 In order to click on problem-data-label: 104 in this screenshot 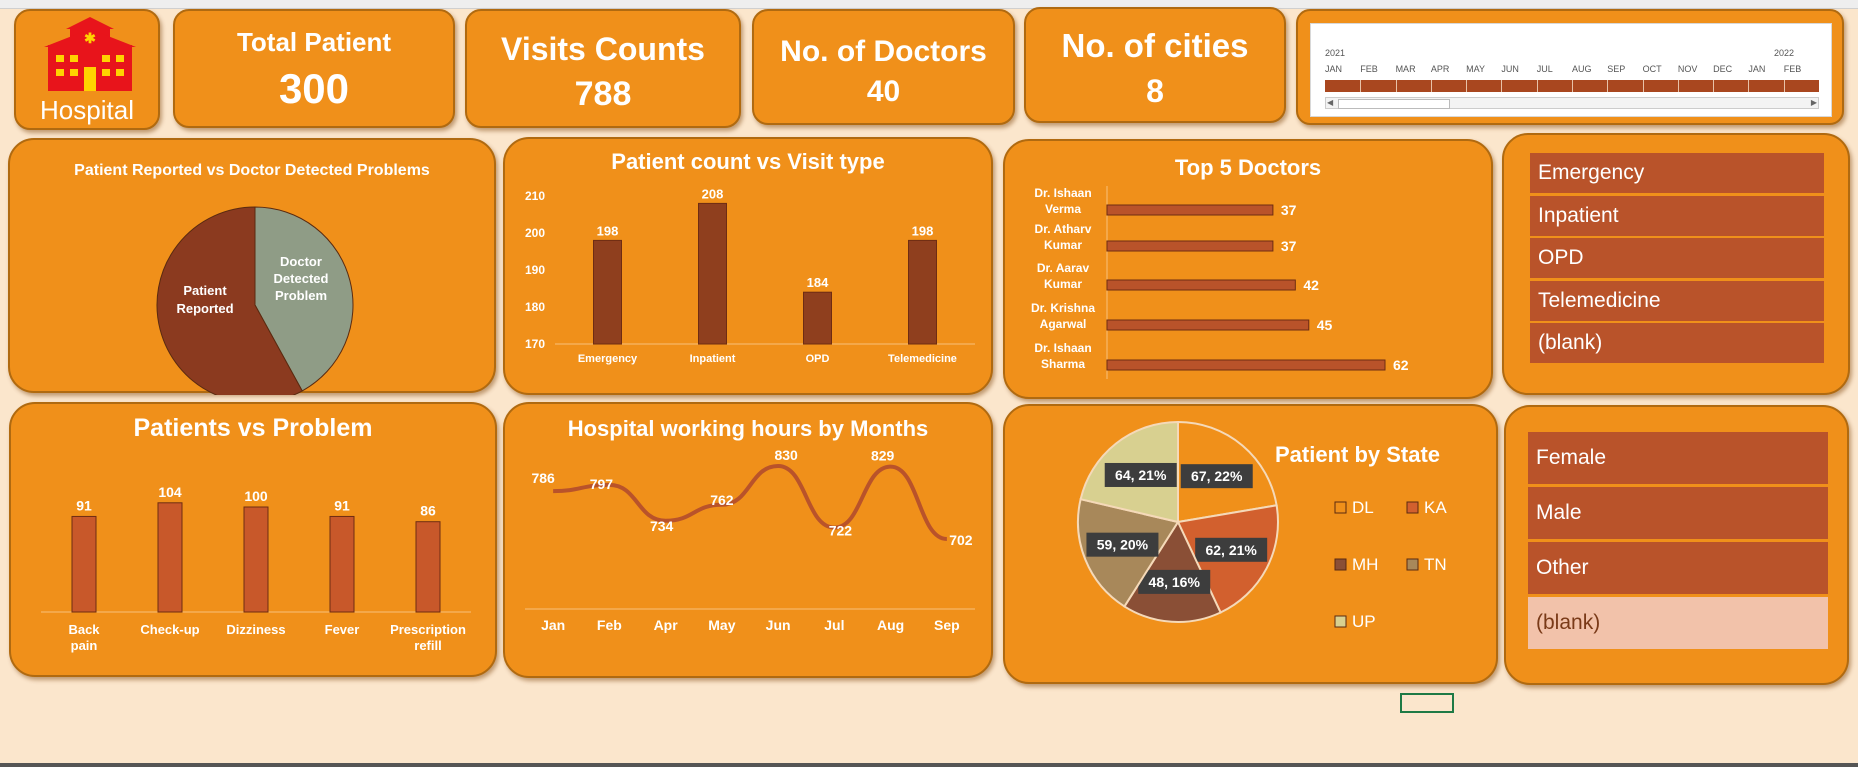, I will do `click(170, 492)`.